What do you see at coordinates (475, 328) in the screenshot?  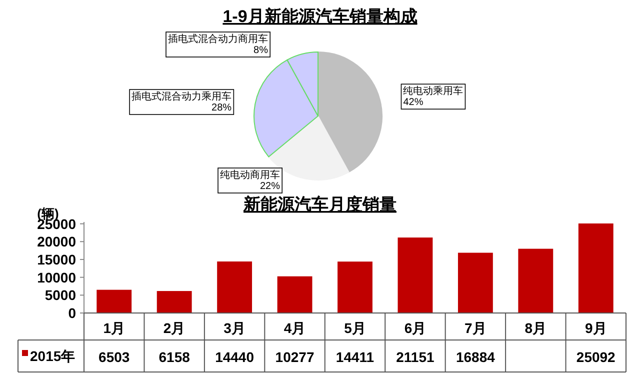 I see `x-tick-label: 7月` at bounding box center [475, 328].